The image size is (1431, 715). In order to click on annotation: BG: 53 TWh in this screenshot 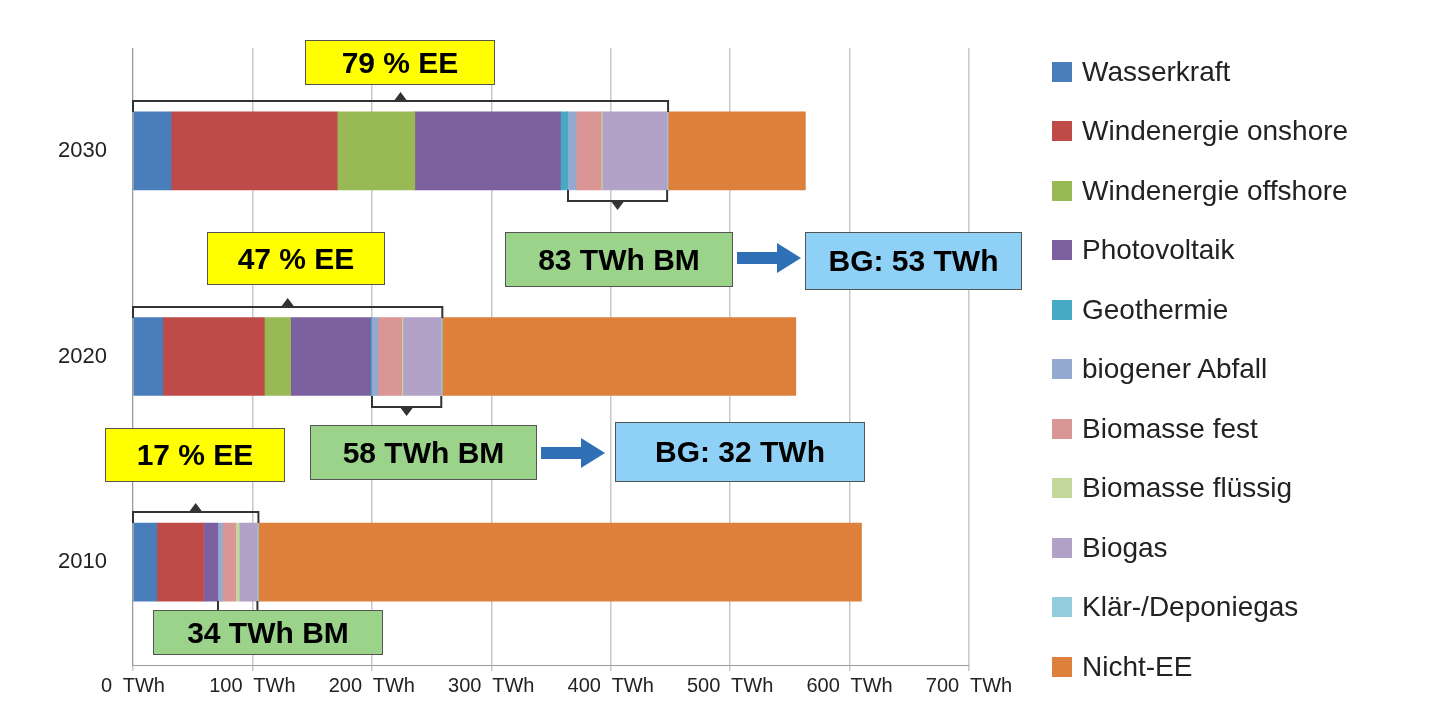, I will do `click(913, 261)`.